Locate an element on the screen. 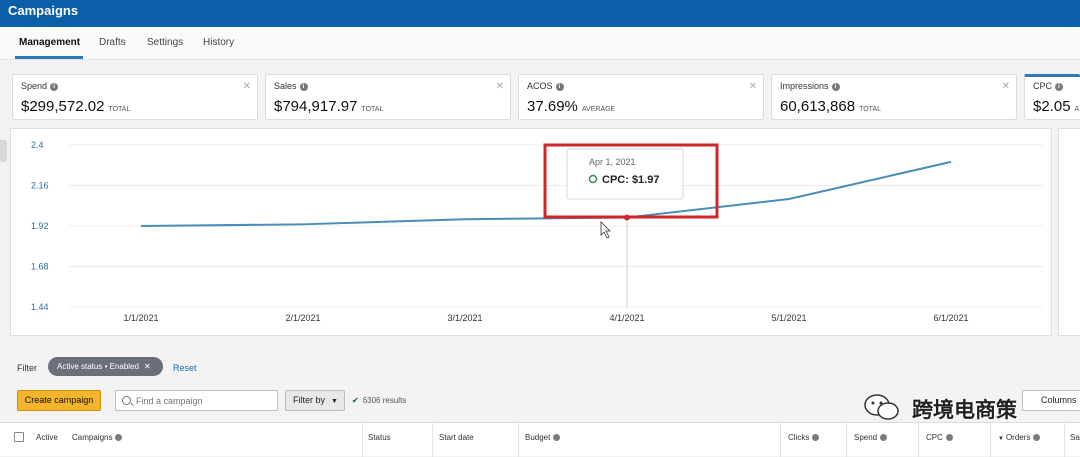  col-orders: ▼ Orders is located at coordinates (1019, 437).